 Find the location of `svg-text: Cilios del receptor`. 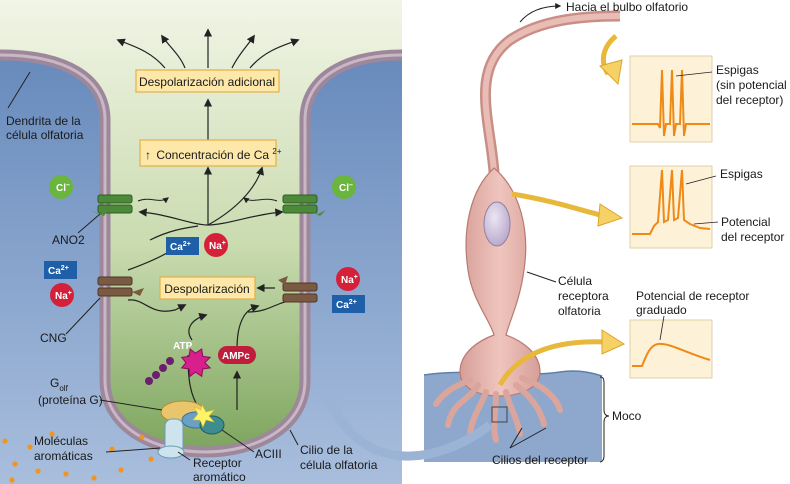

svg-text: Cilios del receptor is located at coordinates (540, 460).